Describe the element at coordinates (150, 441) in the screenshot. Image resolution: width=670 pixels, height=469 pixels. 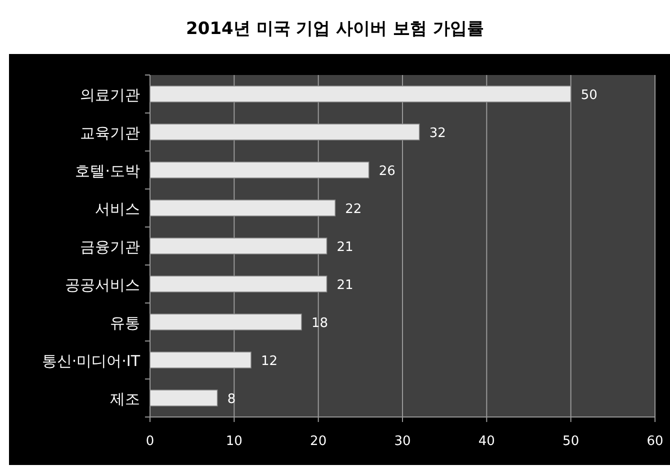
I see `x-tick-label: 0` at that location.